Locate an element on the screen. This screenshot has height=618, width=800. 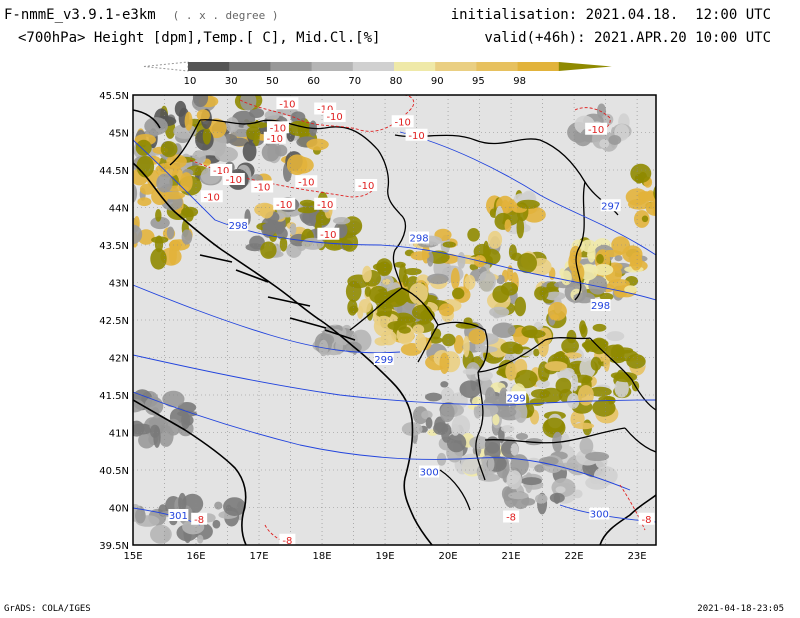
latitude-label: 44.5N is located at coordinates (114, 171).